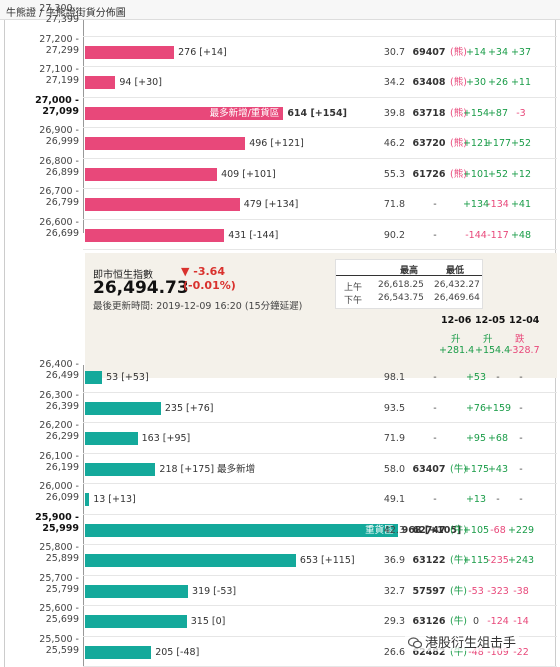  Describe the element at coordinates (62, 436) in the screenshot. I see `price-range-to: 26,299` at that location.